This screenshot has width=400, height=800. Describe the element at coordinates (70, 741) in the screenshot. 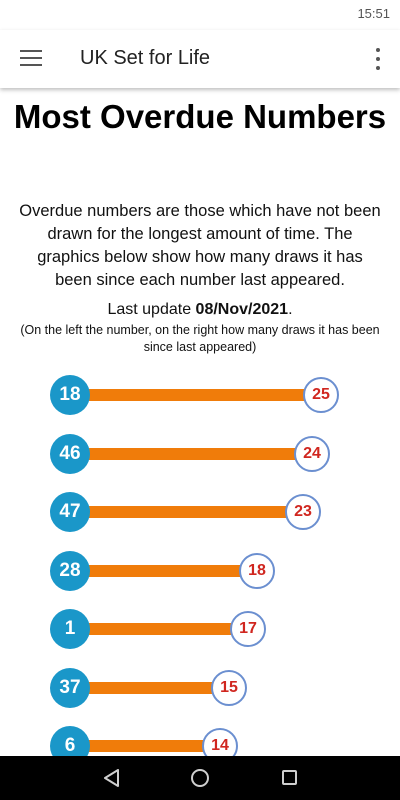

I see `number-ball: 6` at that location.